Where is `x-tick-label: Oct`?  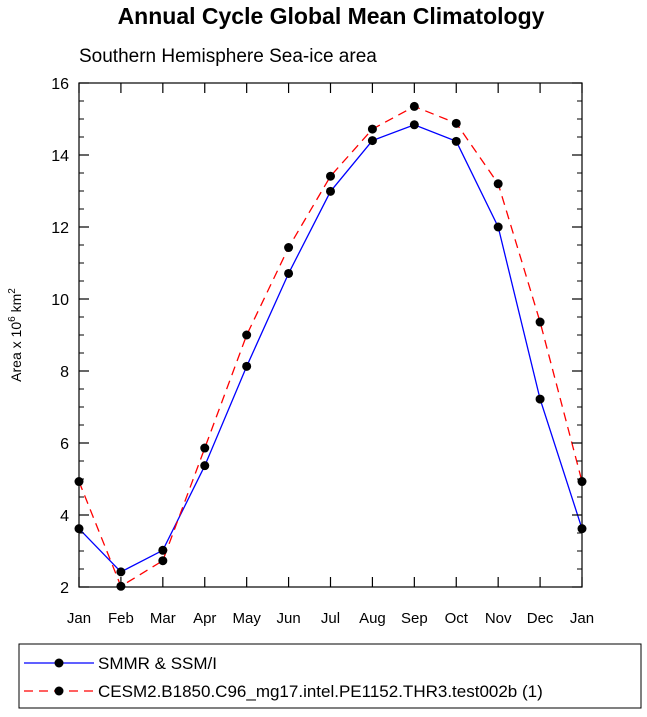
x-tick-label: Oct is located at coordinates (457, 618).